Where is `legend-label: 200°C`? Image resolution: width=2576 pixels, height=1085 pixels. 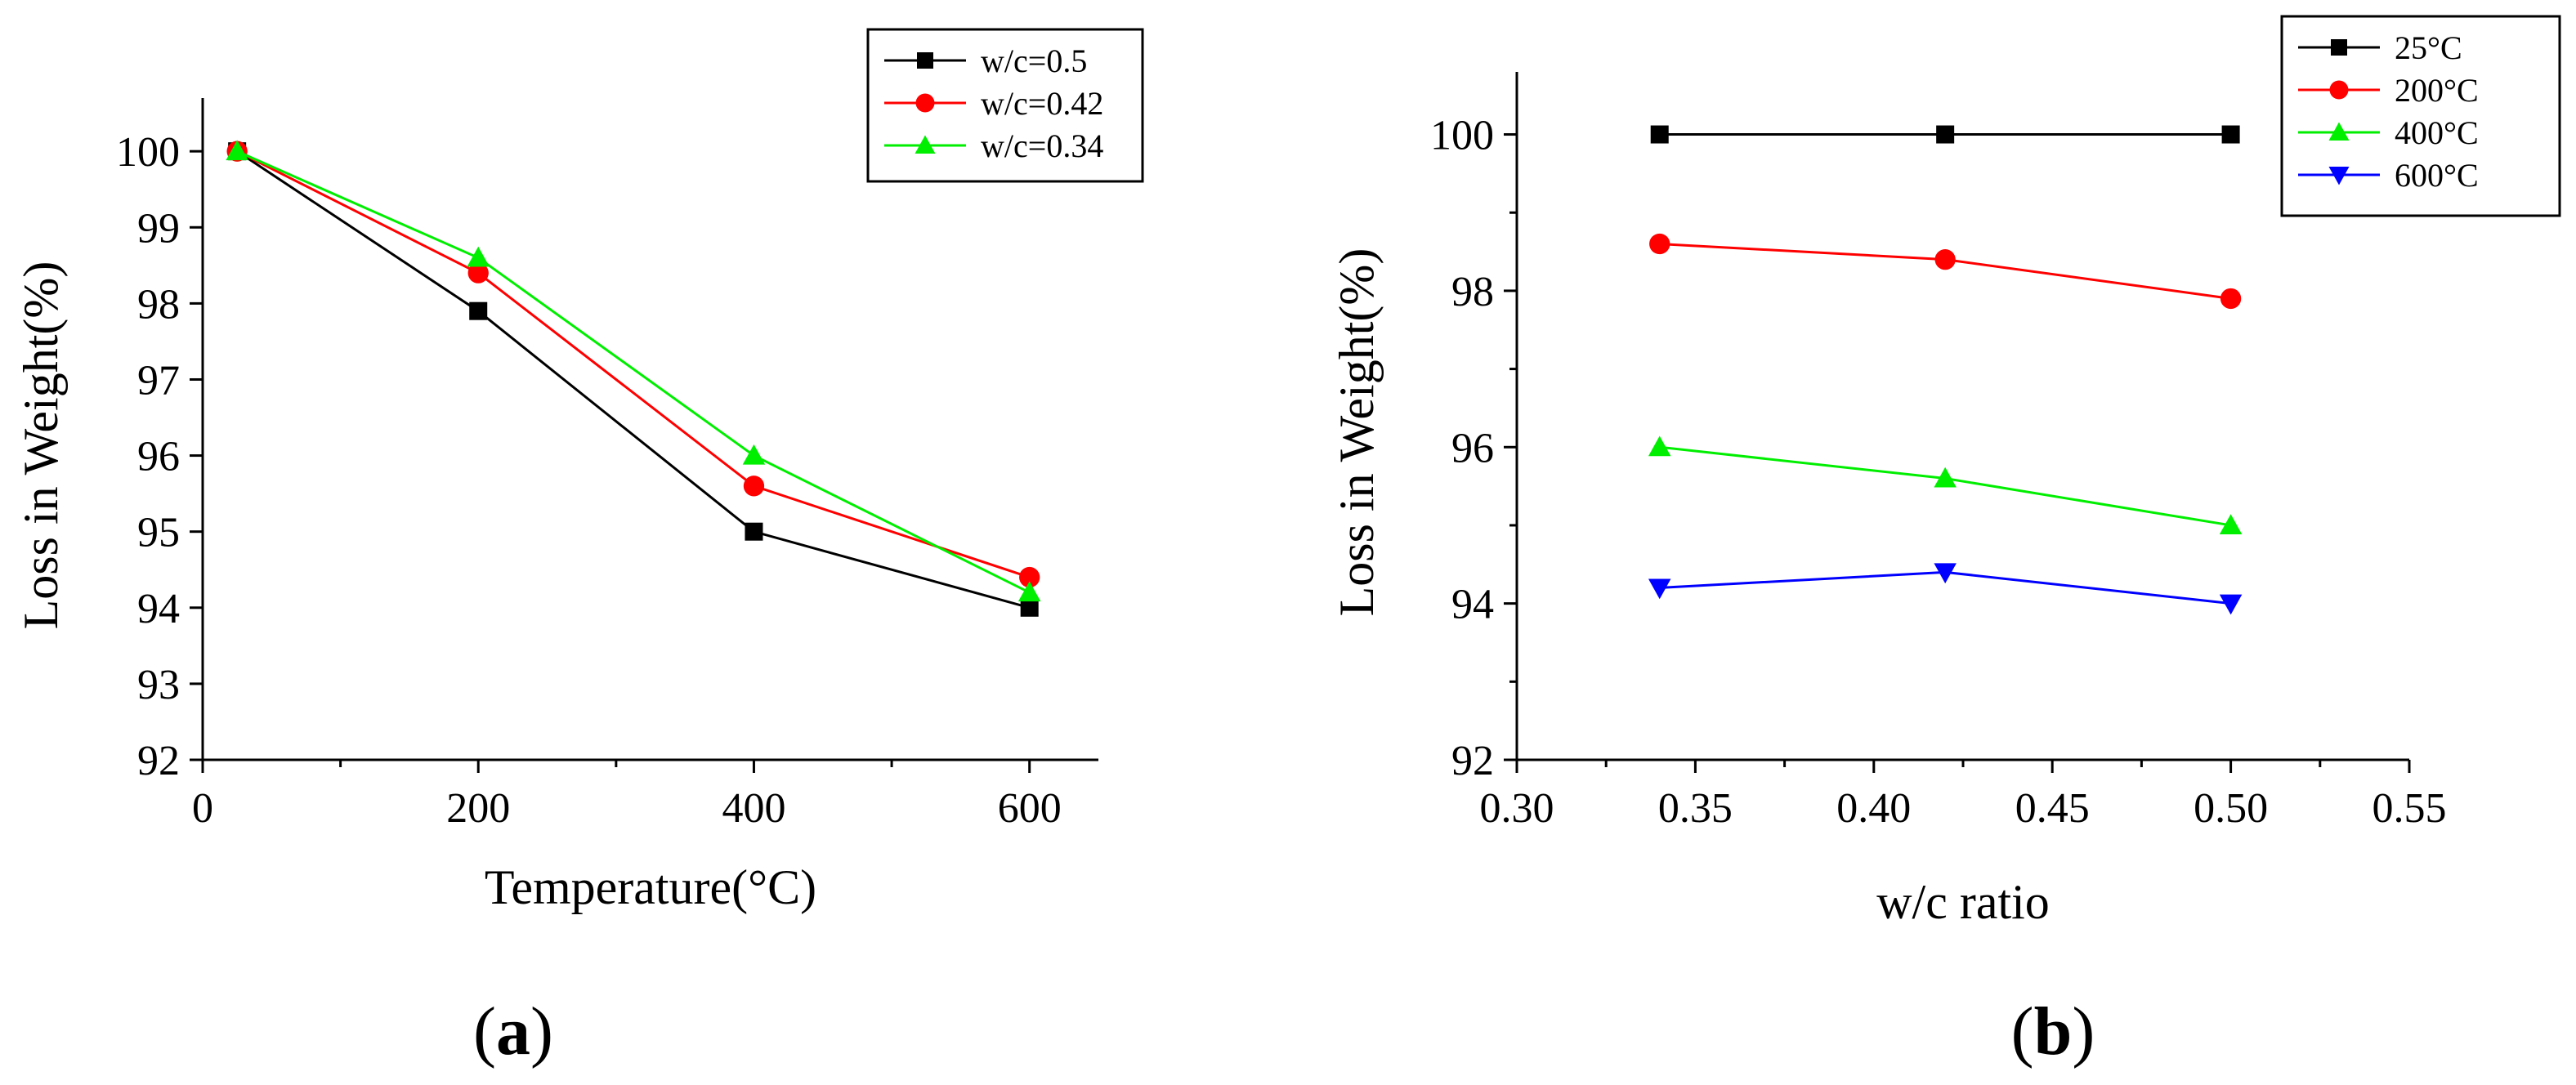
legend-label: 200°C is located at coordinates (2437, 90).